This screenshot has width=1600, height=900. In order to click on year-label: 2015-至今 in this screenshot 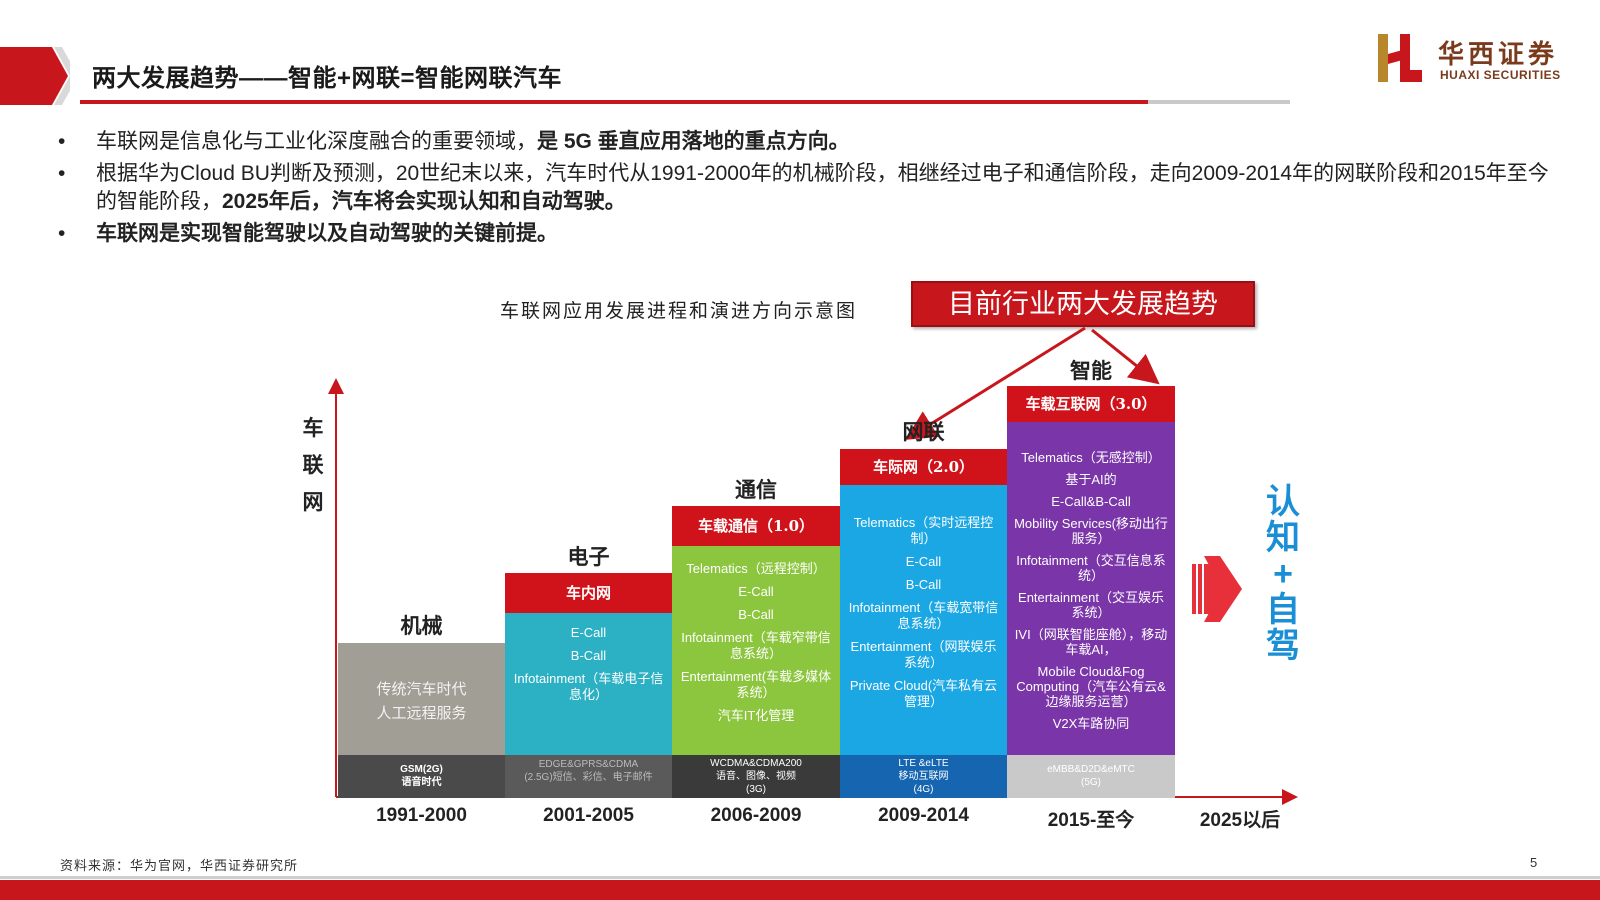, I will do `click(1091, 820)`.